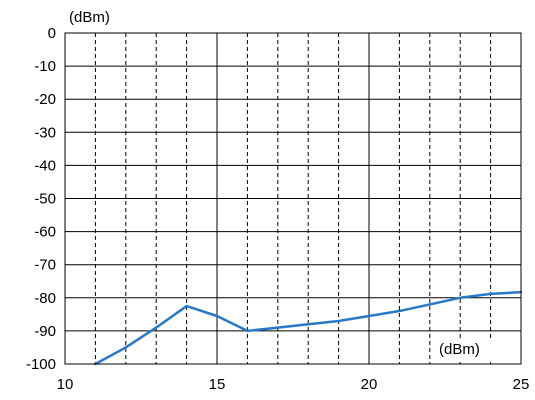 The height and width of the screenshot is (400, 535). What do you see at coordinates (45, 331) in the screenshot?
I see `y-tick-label: -90` at bounding box center [45, 331].